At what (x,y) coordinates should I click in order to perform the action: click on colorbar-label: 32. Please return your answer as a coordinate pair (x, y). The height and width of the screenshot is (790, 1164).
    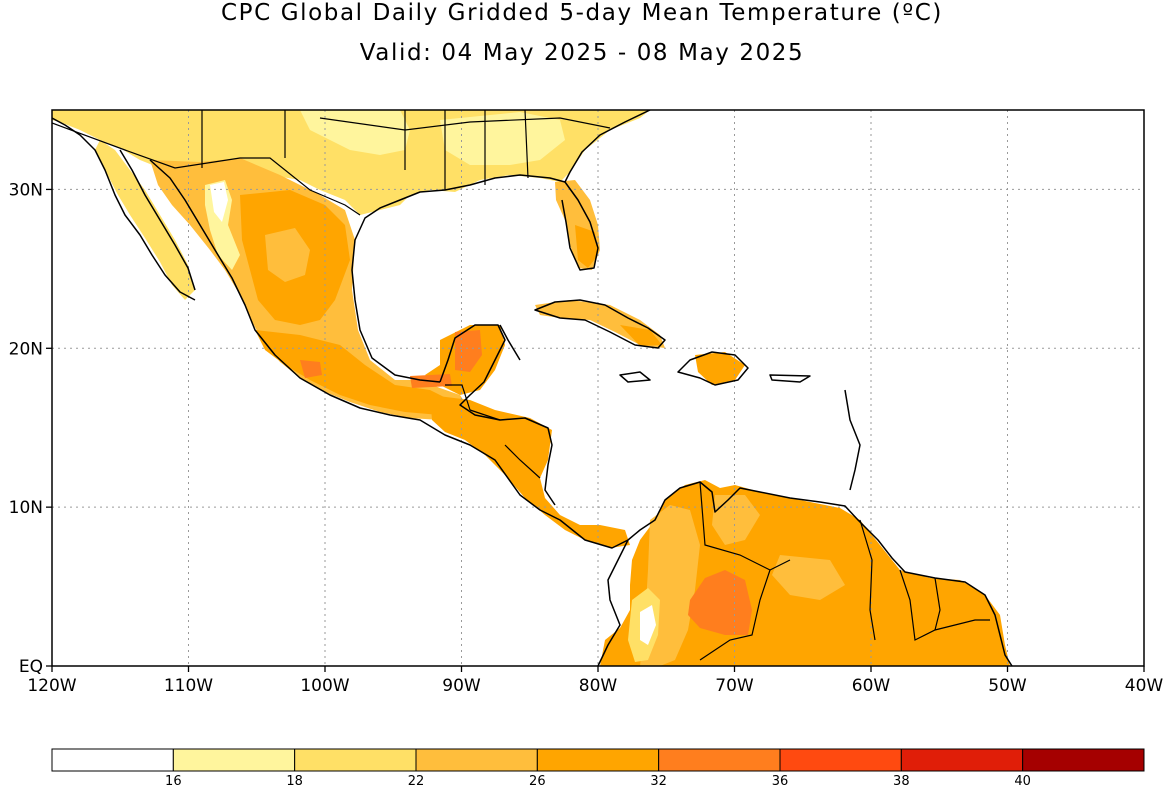
    Looking at the image, I should click on (658, 781).